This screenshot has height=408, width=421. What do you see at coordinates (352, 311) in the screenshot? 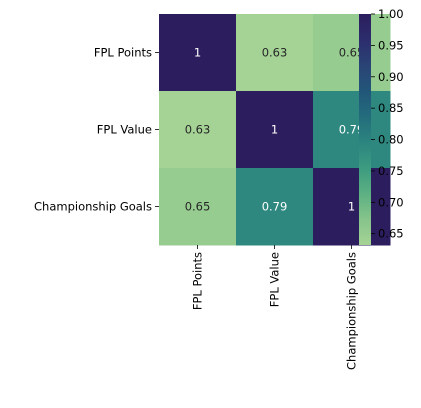
I see `x-tick-label: Championship Goals` at bounding box center [352, 311].